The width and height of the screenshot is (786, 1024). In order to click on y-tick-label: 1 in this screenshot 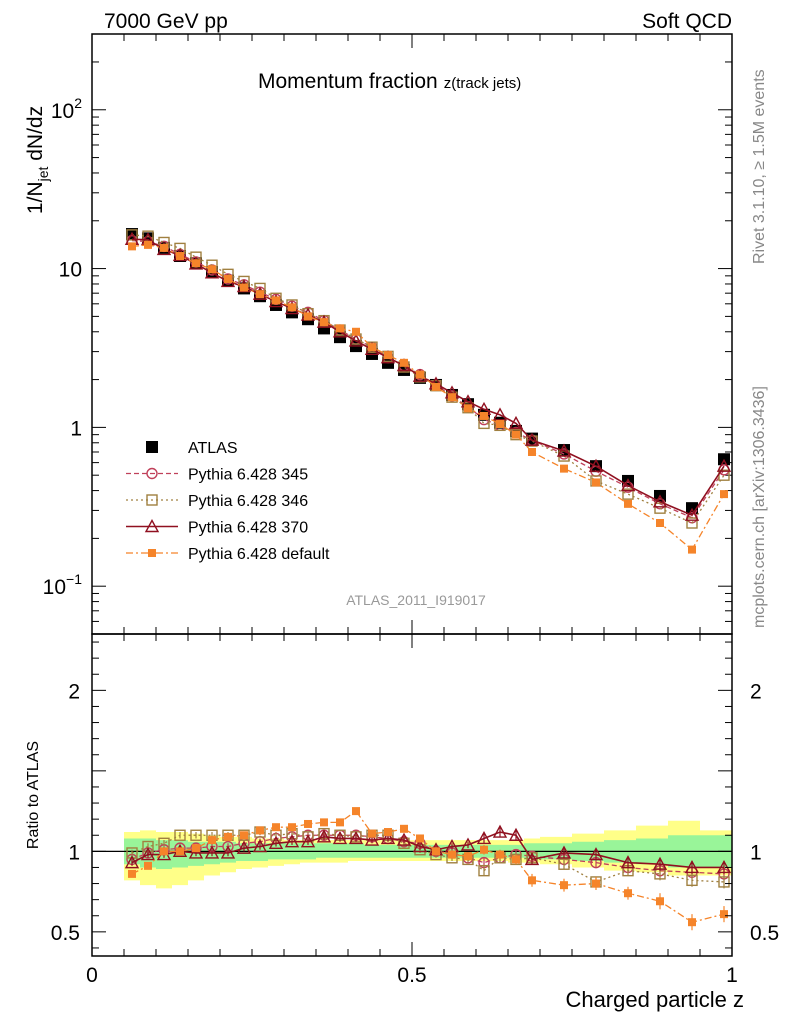, I will do `click(76, 428)`.